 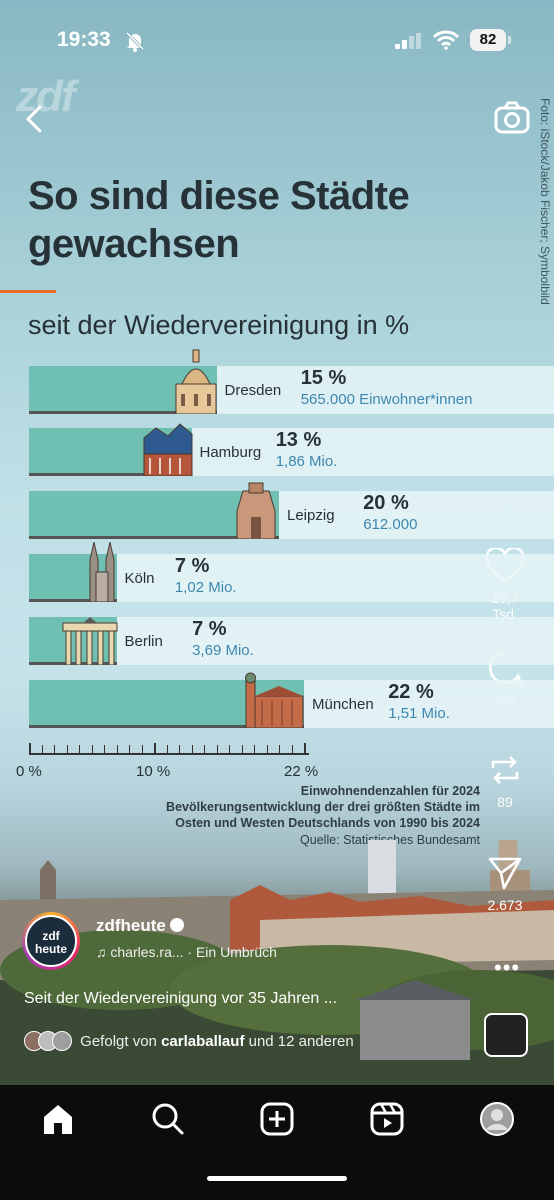 I want to click on population-label: 565.000 Einwohner*innen, so click(x=386, y=399).